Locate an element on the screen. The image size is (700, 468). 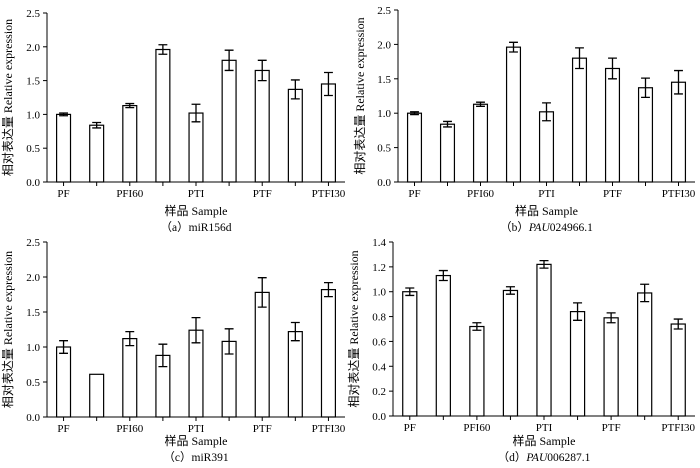
caption-prefix: （c） is located at coordinates (177, 457).